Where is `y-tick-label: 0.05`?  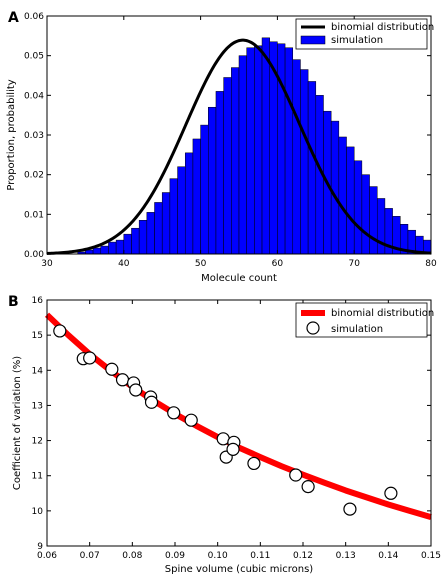
y-tick-label: 0.05 is located at coordinates (34, 57).